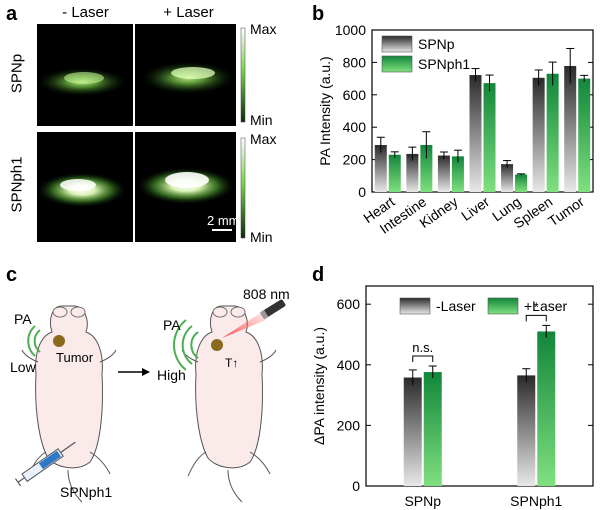 The height and width of the screenshot is (510, 600). I want to click on injection-label: SPNph1, so click(86, 492).